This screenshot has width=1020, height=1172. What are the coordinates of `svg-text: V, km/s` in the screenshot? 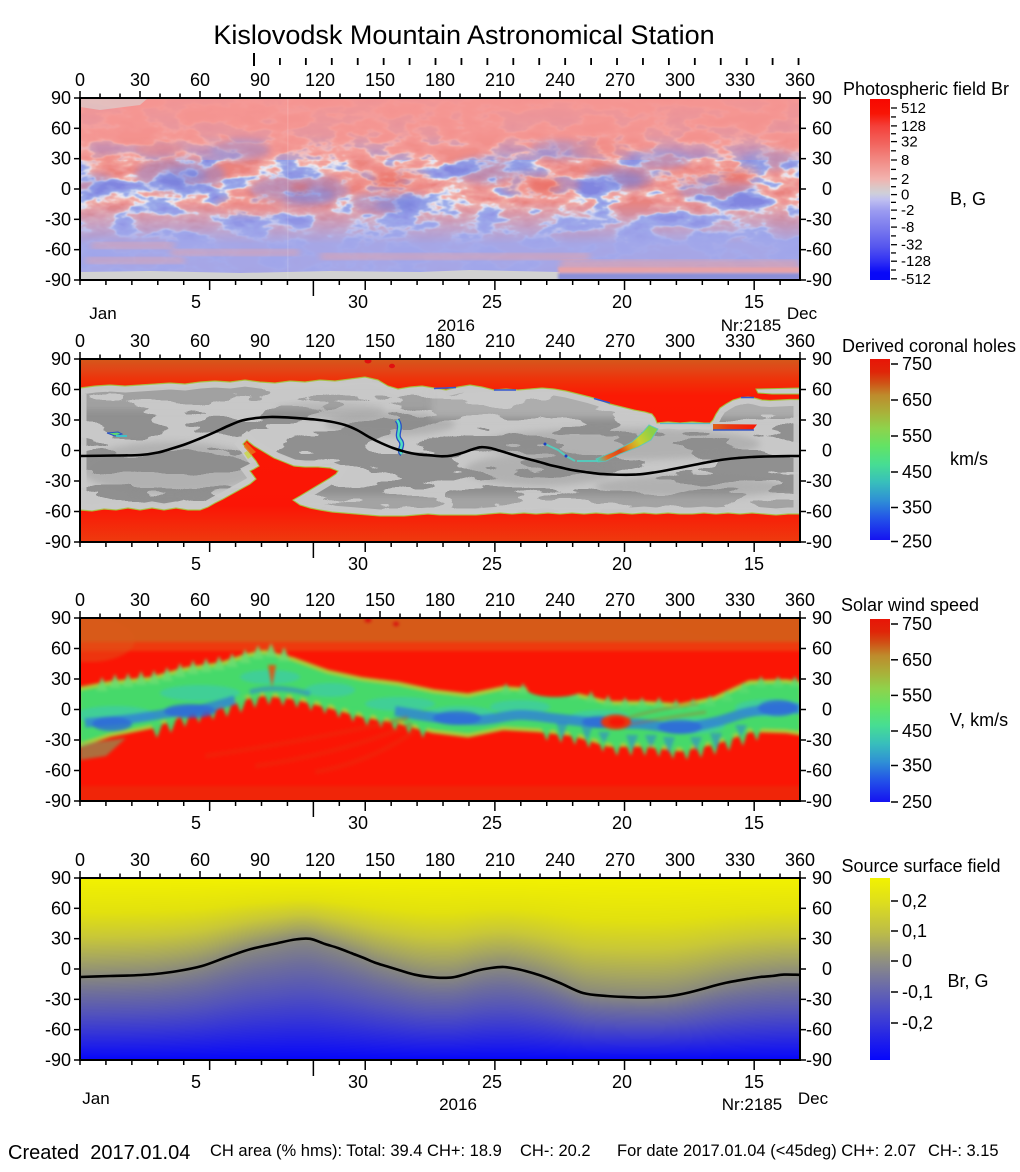 It's located at (979, 720).